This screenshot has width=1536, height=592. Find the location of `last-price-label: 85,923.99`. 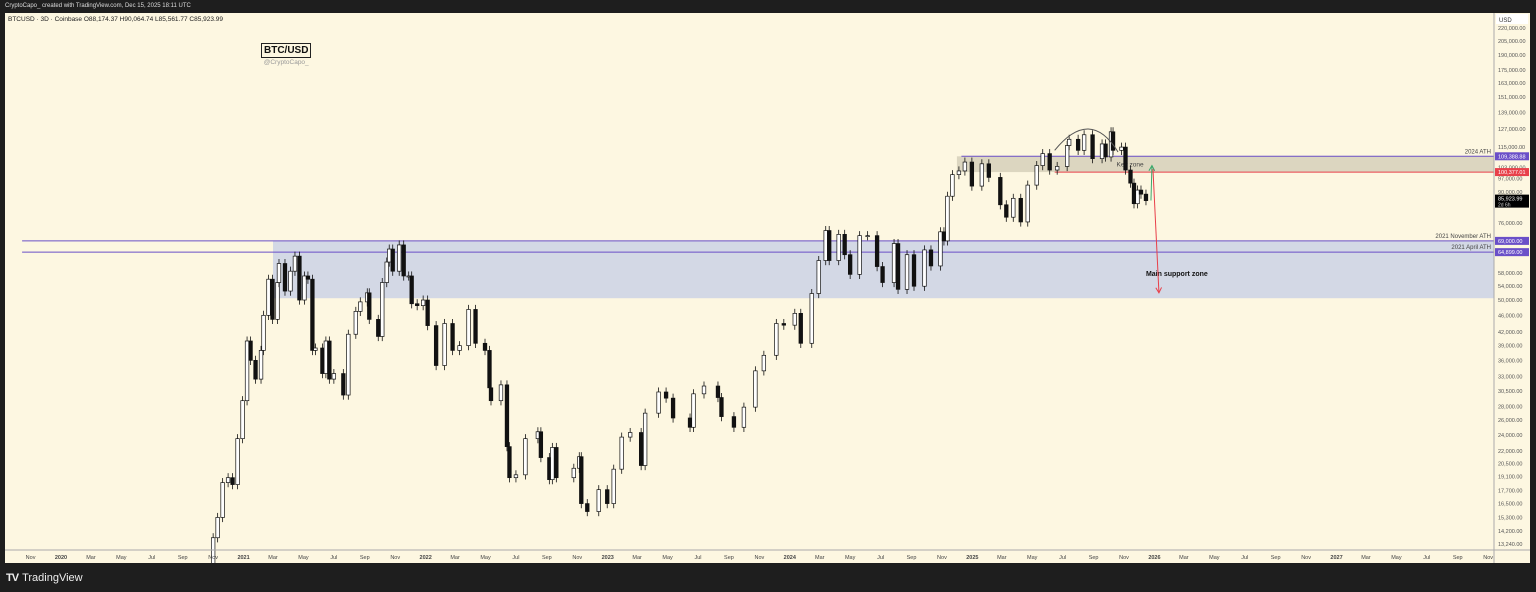

last-price-label: 85,923.99 is located at coordinates (1510, 200).